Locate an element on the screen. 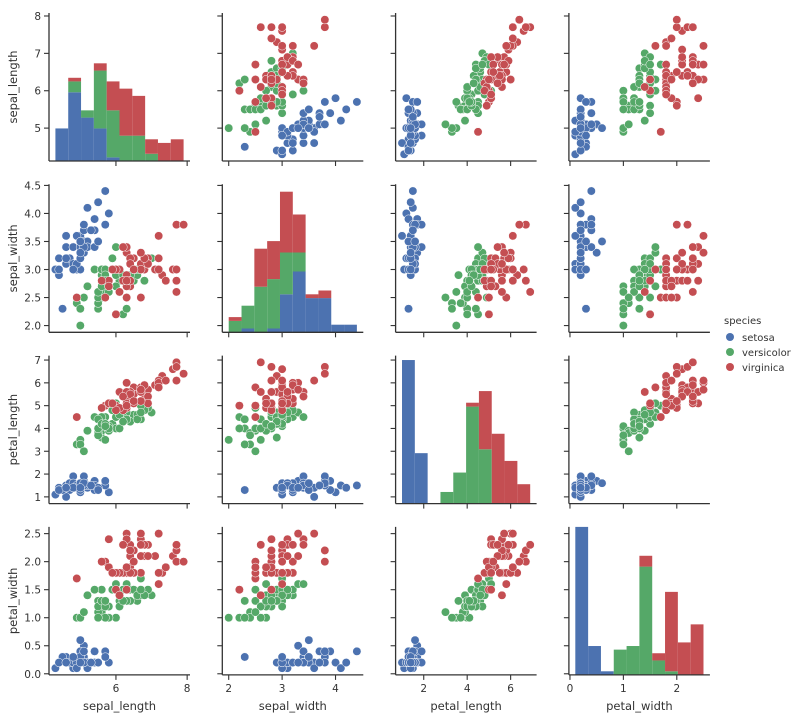 This screenshot has width=799, height=722. panel-petal_length-vs-sepal_width is located at coordinates (290, 432).